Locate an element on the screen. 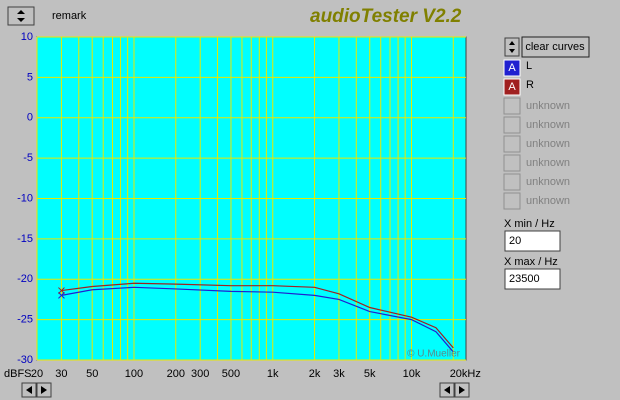 The image size is (620, 400). watermark: © U.Mueller is located at coordinates (434, 354).